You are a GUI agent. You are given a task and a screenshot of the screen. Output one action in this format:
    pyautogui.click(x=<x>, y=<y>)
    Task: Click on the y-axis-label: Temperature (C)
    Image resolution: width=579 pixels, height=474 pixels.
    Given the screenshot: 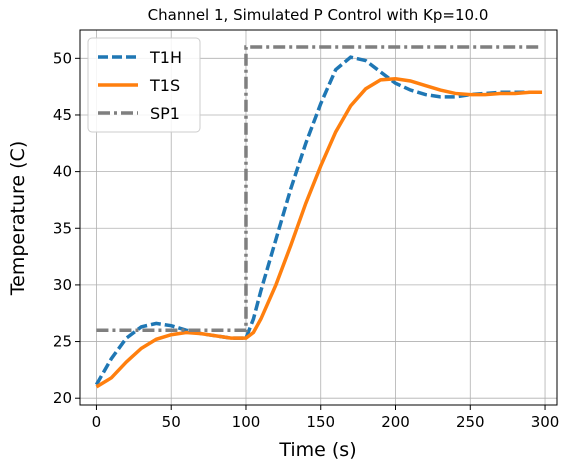 What is the action you would take?
    pyautogui.click(x=18, y=219)
    